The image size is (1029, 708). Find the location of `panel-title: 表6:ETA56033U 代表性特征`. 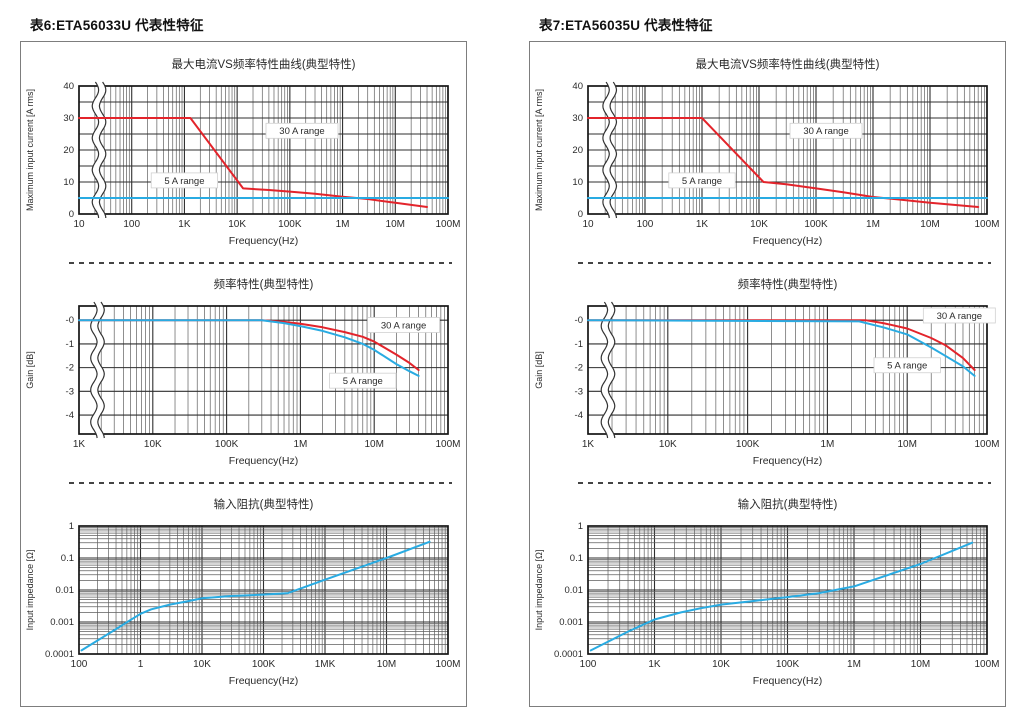

panel-title: 表6:ETA56033U 代表性特征 is located at coordinates (117, 25).